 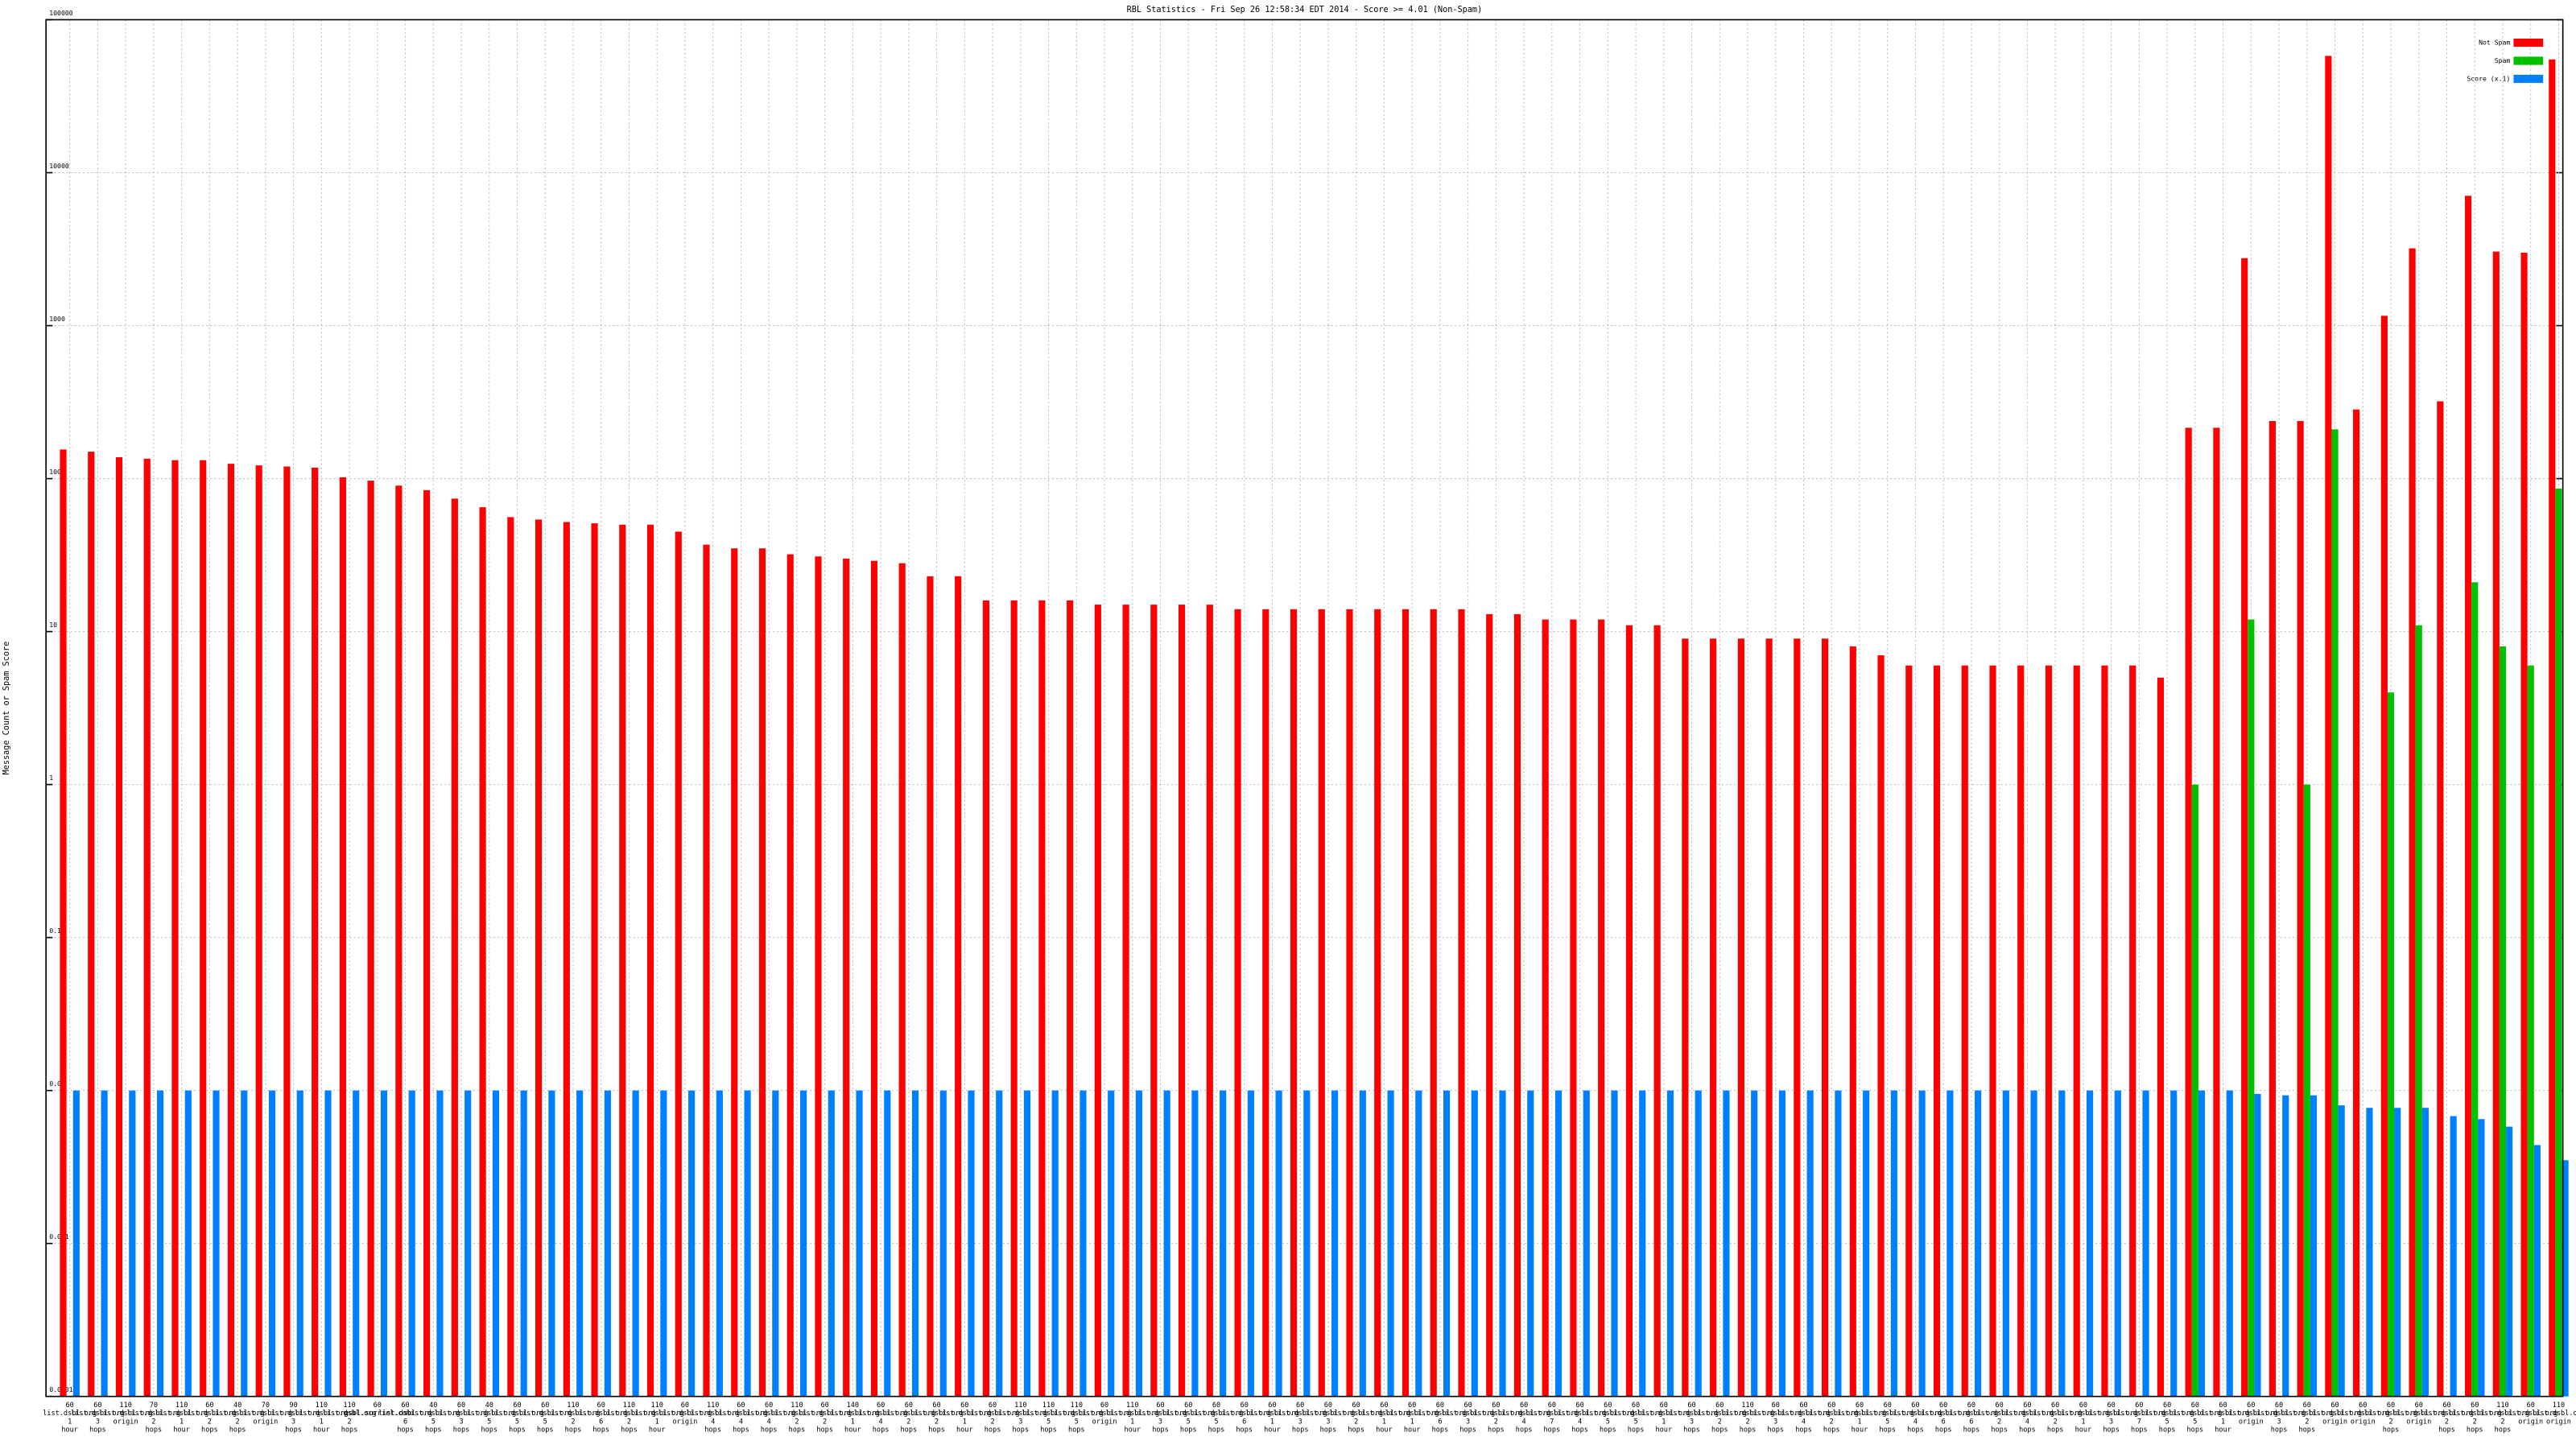 What do you see at coordinates (55, 931) in the screenshot?
I see `y-tick-label: 0.1` at bounding box center [55, 931].